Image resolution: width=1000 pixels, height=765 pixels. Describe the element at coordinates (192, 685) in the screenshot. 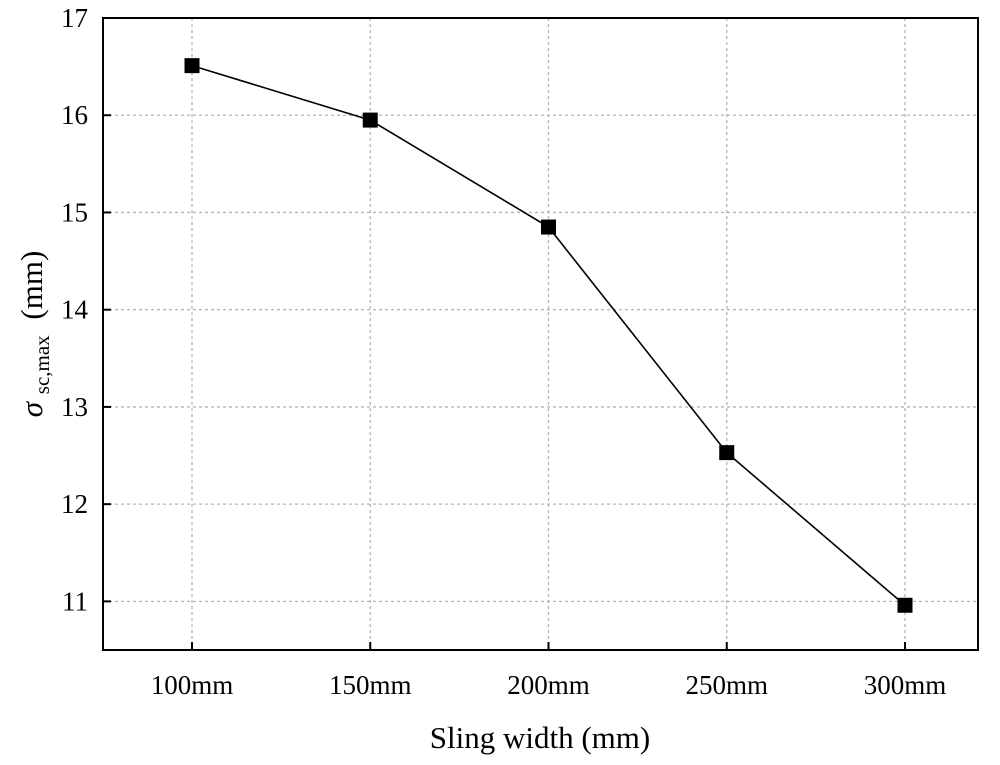

I see `x-tick-label: 100mm` at that location.